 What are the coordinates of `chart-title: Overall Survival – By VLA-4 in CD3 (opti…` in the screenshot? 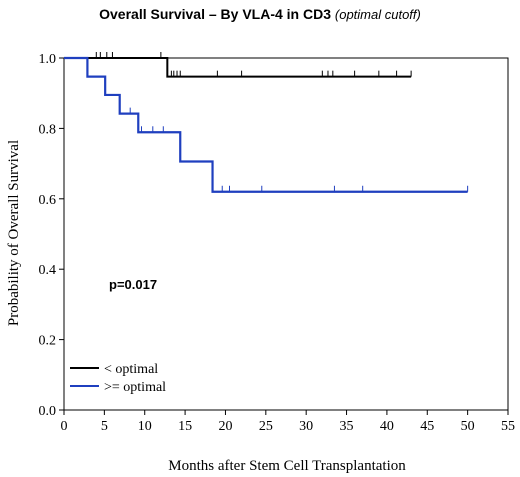 It's located at (260, 14).